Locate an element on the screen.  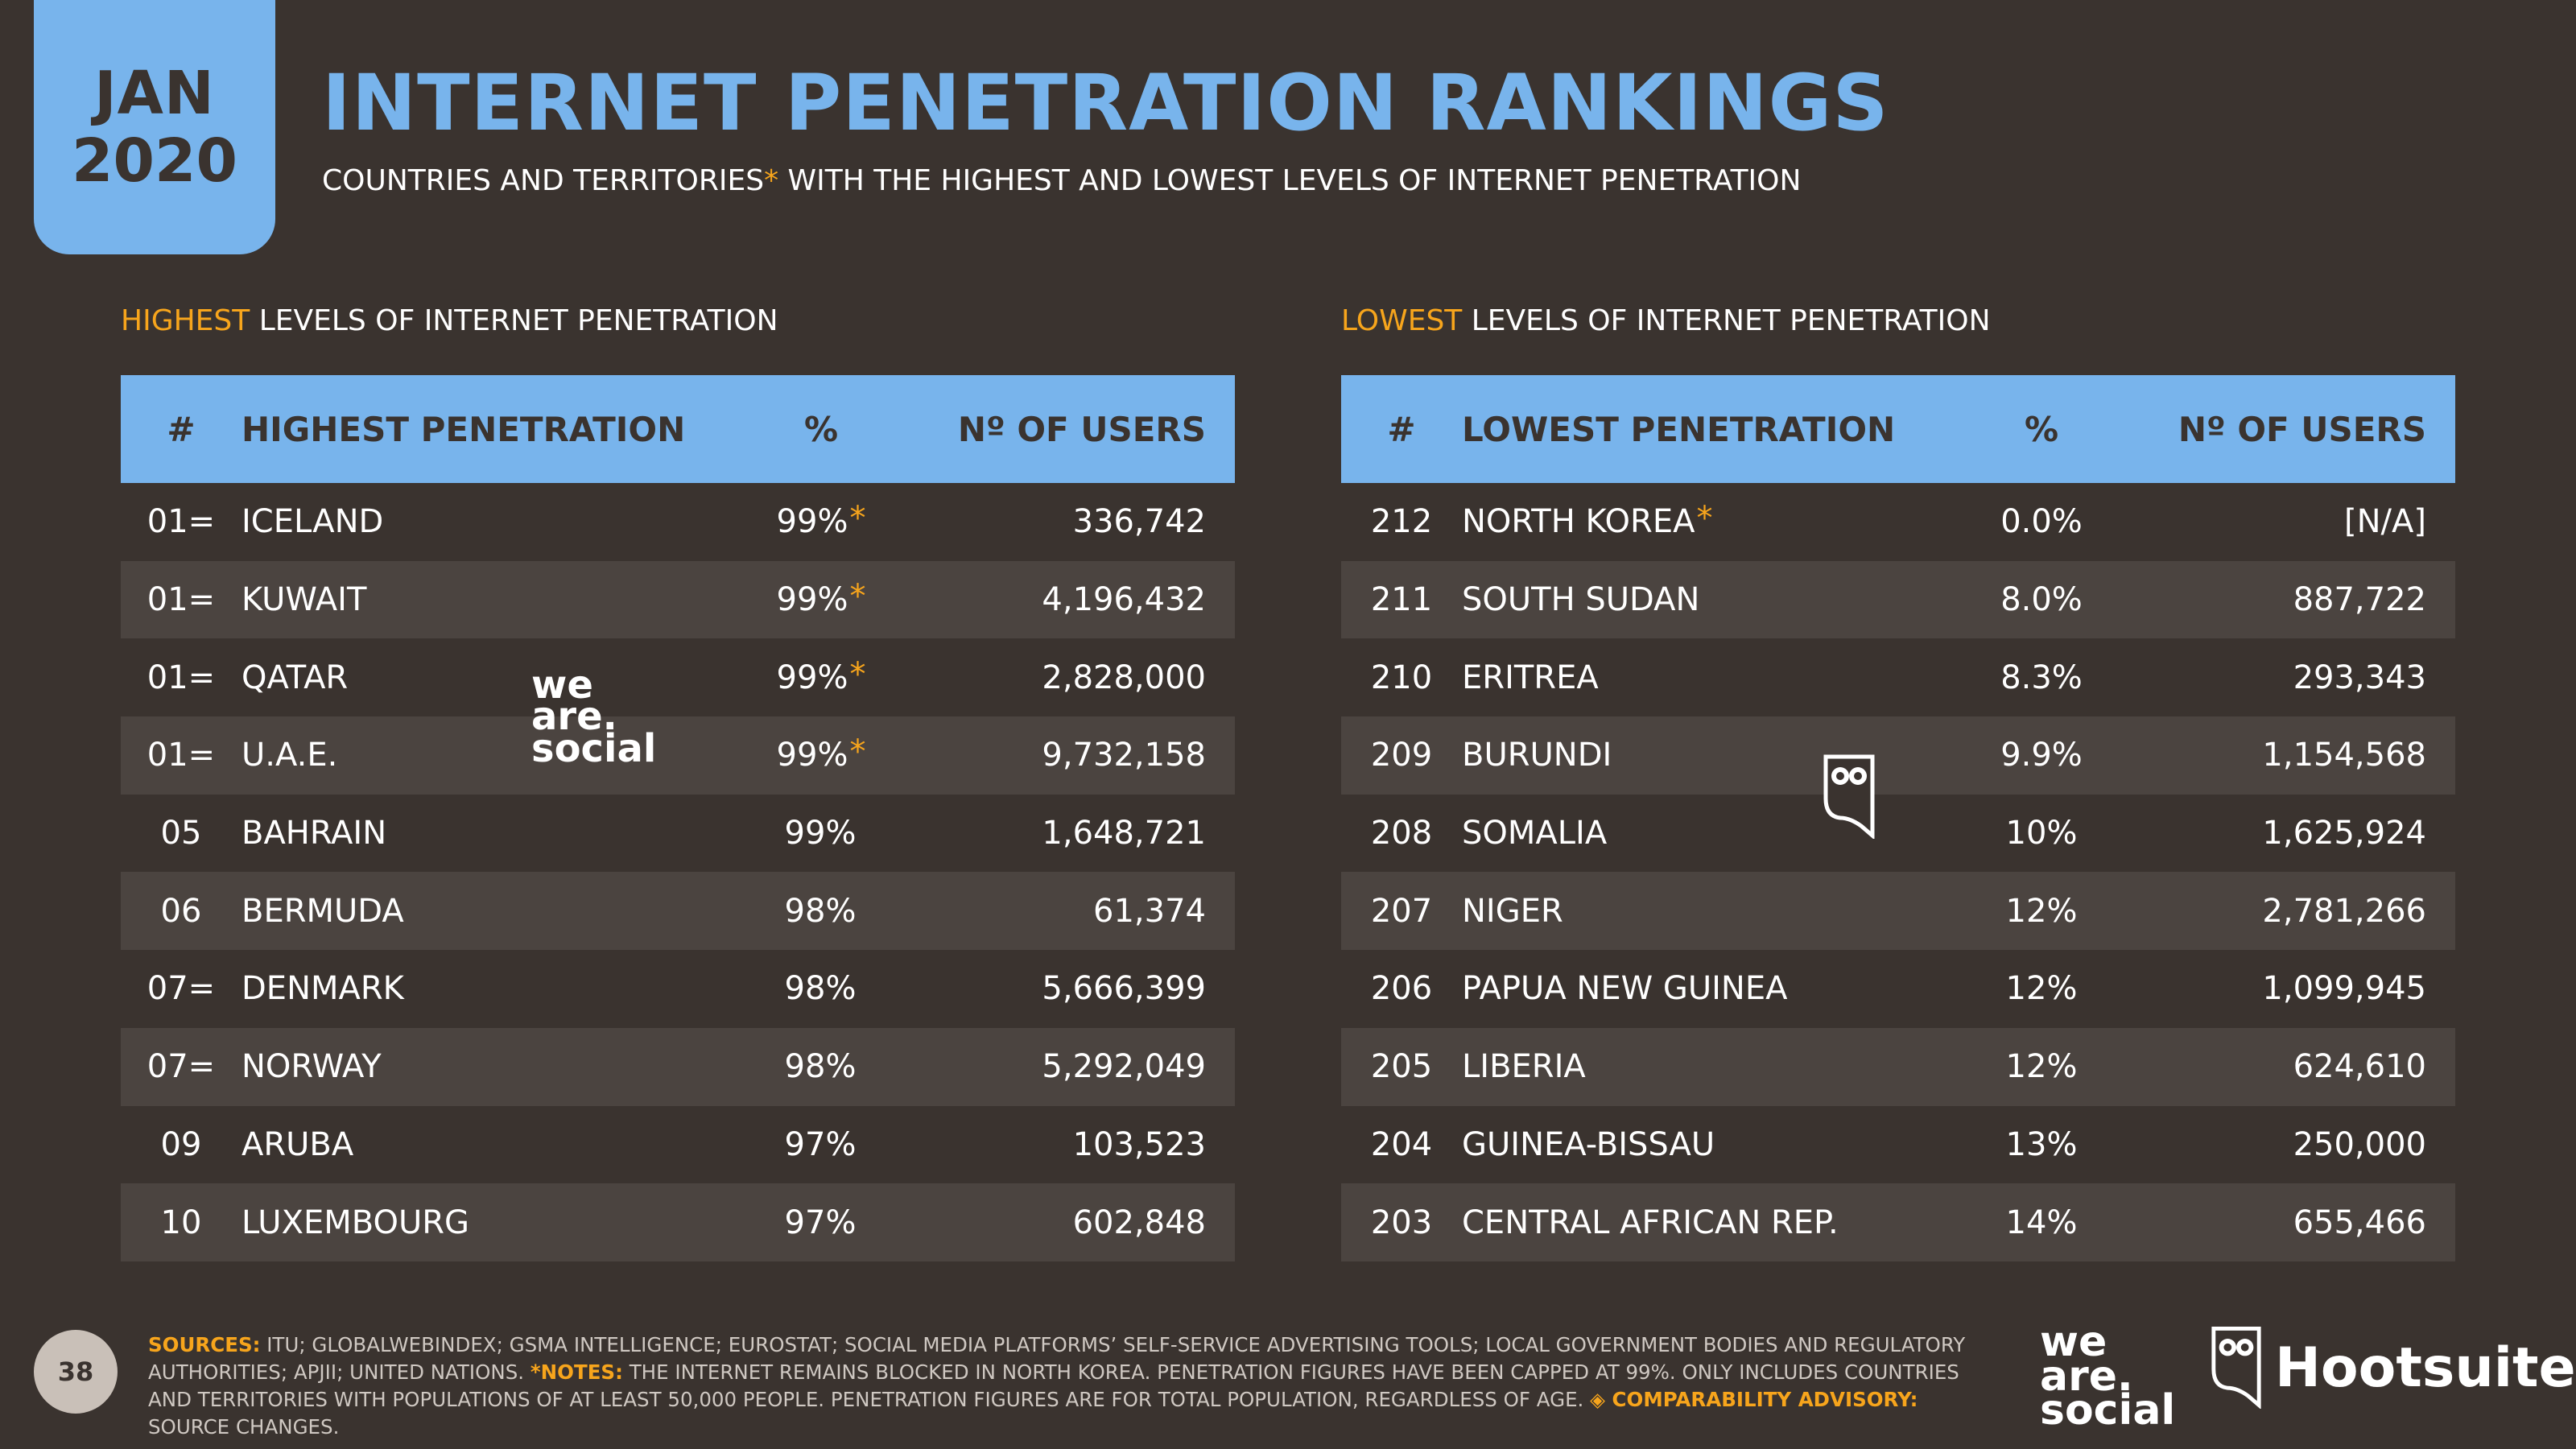
row-name-text: QATAR is located at coordinates (295, 677).